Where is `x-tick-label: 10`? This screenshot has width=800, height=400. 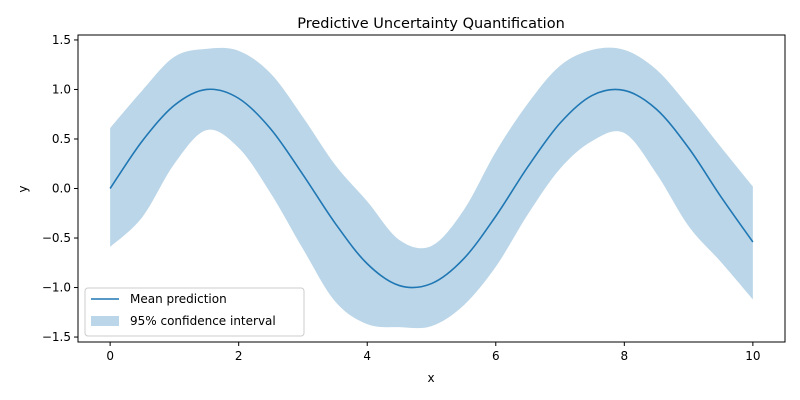 x-tick-label: 10 is located at coordinates (752, 356).